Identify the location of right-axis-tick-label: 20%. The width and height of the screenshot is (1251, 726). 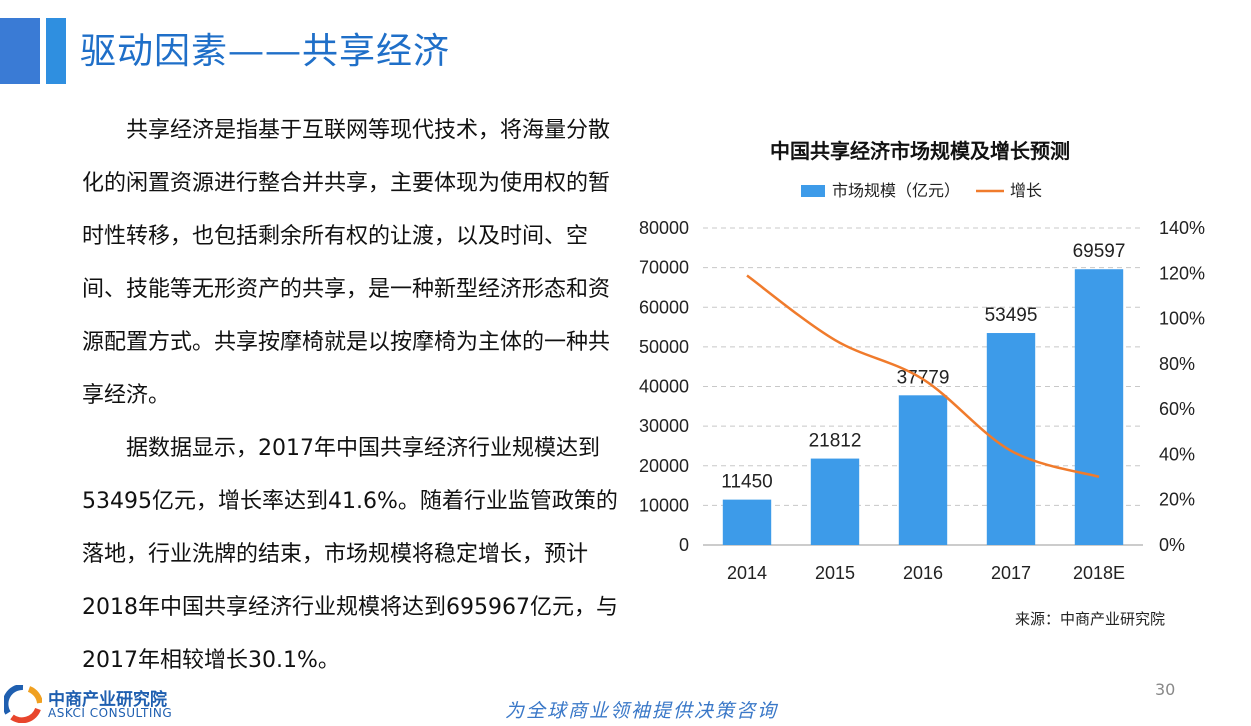
(1177, 500).